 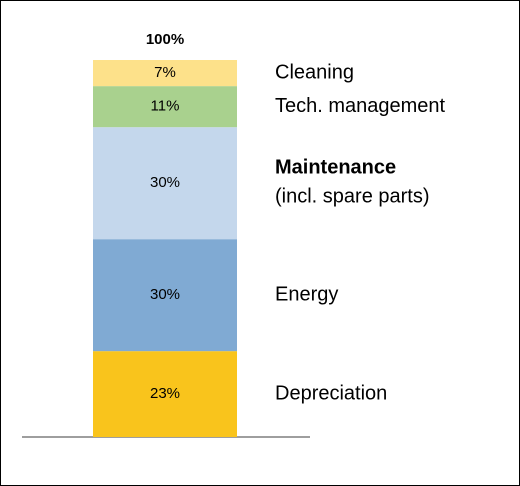 What do you see at coordinates (306, 294) in the screenshot?
I see `legend-label: Energy` at bounding box center [306, 294].